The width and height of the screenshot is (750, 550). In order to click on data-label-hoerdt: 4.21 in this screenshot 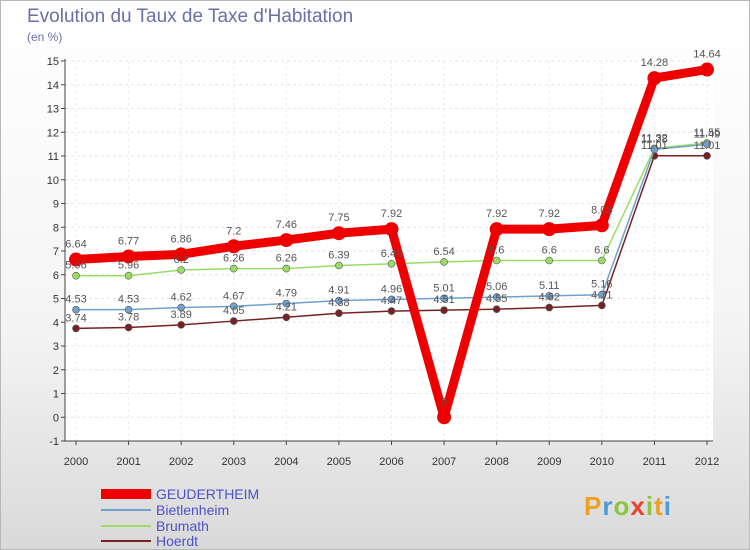, I will do `click(286, 307)`.